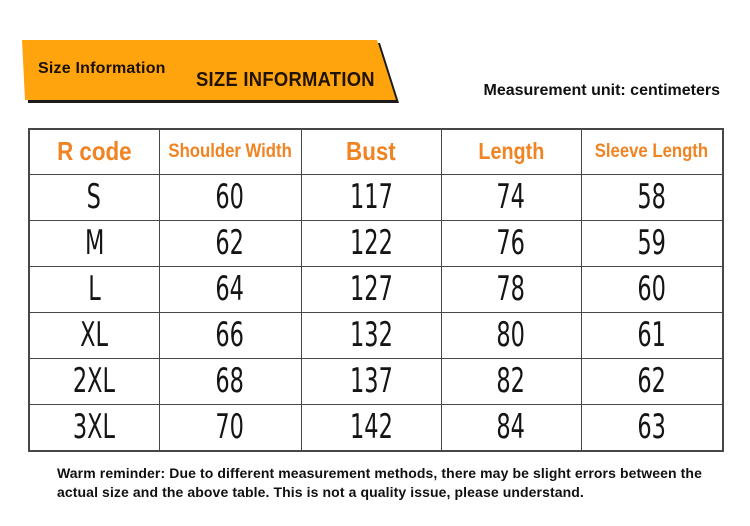  I want to click on table-cell: 80, so click(511, 335).